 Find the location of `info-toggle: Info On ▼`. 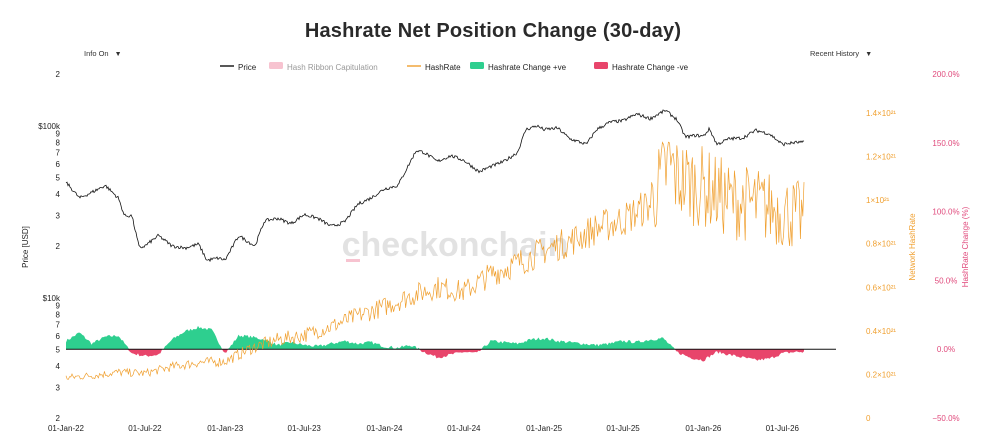

info-toggle: Info On ▼ is located at coordinates (103, 53).